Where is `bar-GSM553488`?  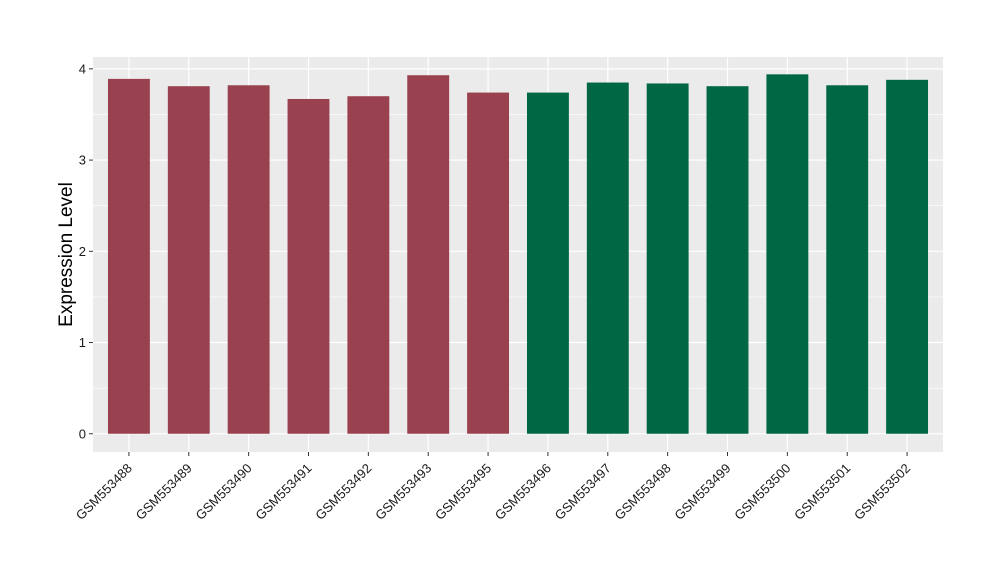 bar-GSM553488 is located at coordinates (128, 256).